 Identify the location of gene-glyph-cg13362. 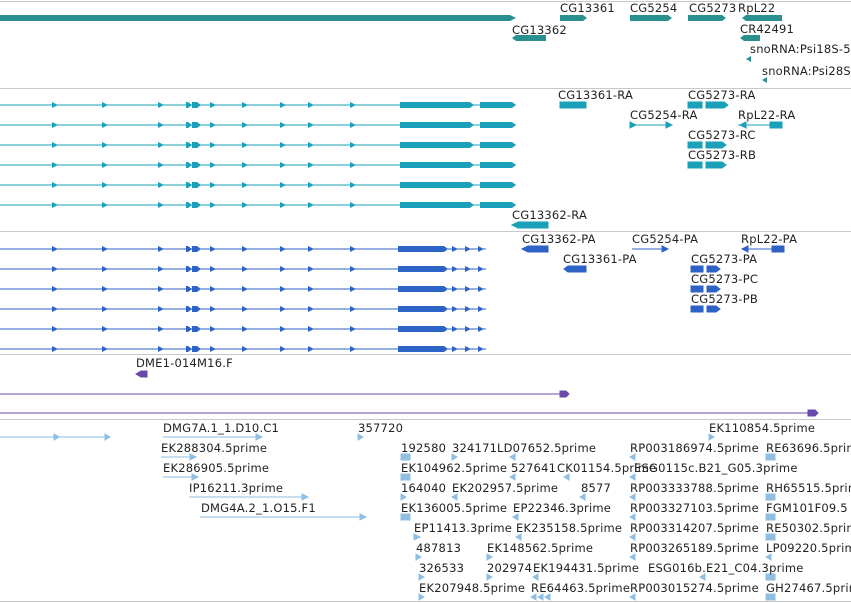
(529, 38).